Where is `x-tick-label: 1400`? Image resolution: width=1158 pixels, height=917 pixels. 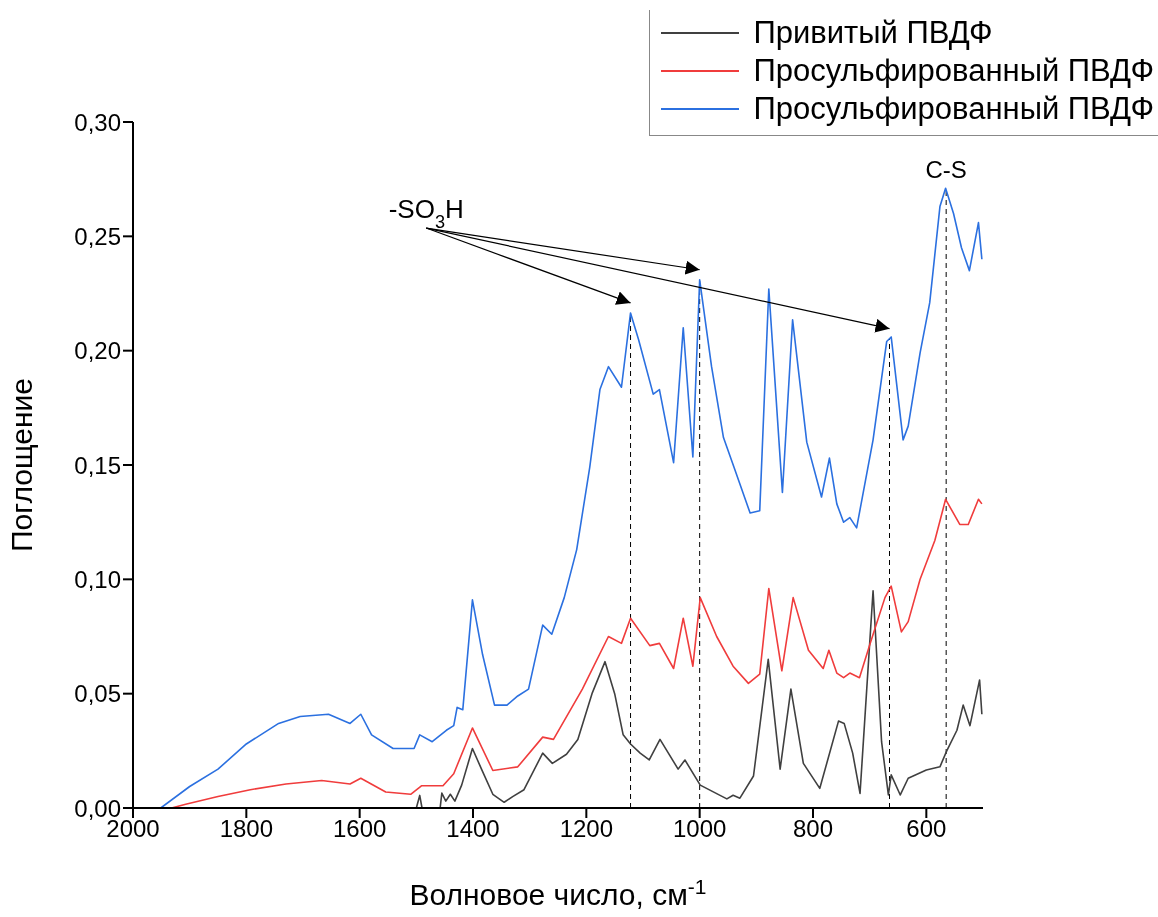
x-tick-label: 1400 is located at coordinates (473, 829).